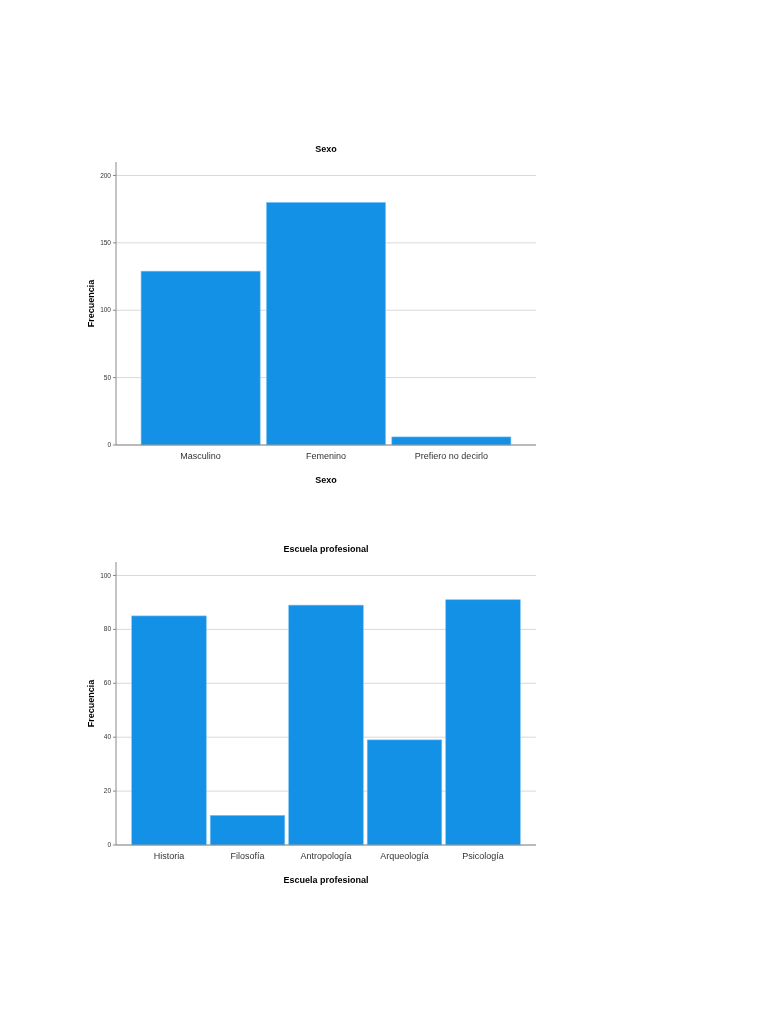 This screenshot has width=768, height=1024. I want to click on x-tick-label: Historia, so click(169, 856).